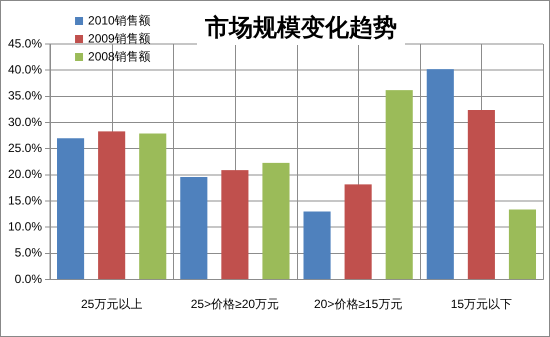 This screenshot has width=550, height=337. I want to click on y-tick-label: 0.0%, so click(28, 279).